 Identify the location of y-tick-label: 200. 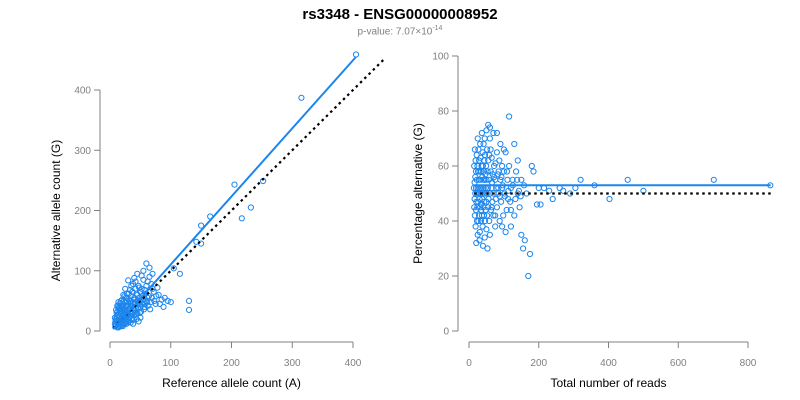
(82, 211).